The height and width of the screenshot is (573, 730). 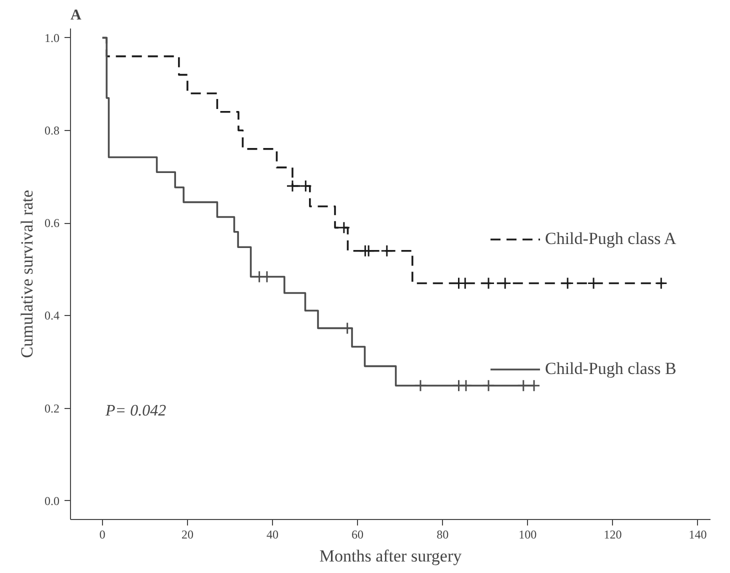 I want to click on x-axis-title: Months after surgery, so click(x=390, y=556).